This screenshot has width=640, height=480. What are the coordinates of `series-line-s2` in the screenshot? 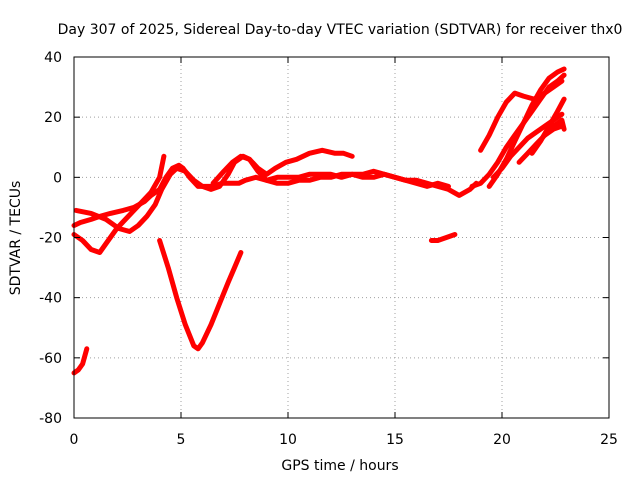 It's located at (275, 195).